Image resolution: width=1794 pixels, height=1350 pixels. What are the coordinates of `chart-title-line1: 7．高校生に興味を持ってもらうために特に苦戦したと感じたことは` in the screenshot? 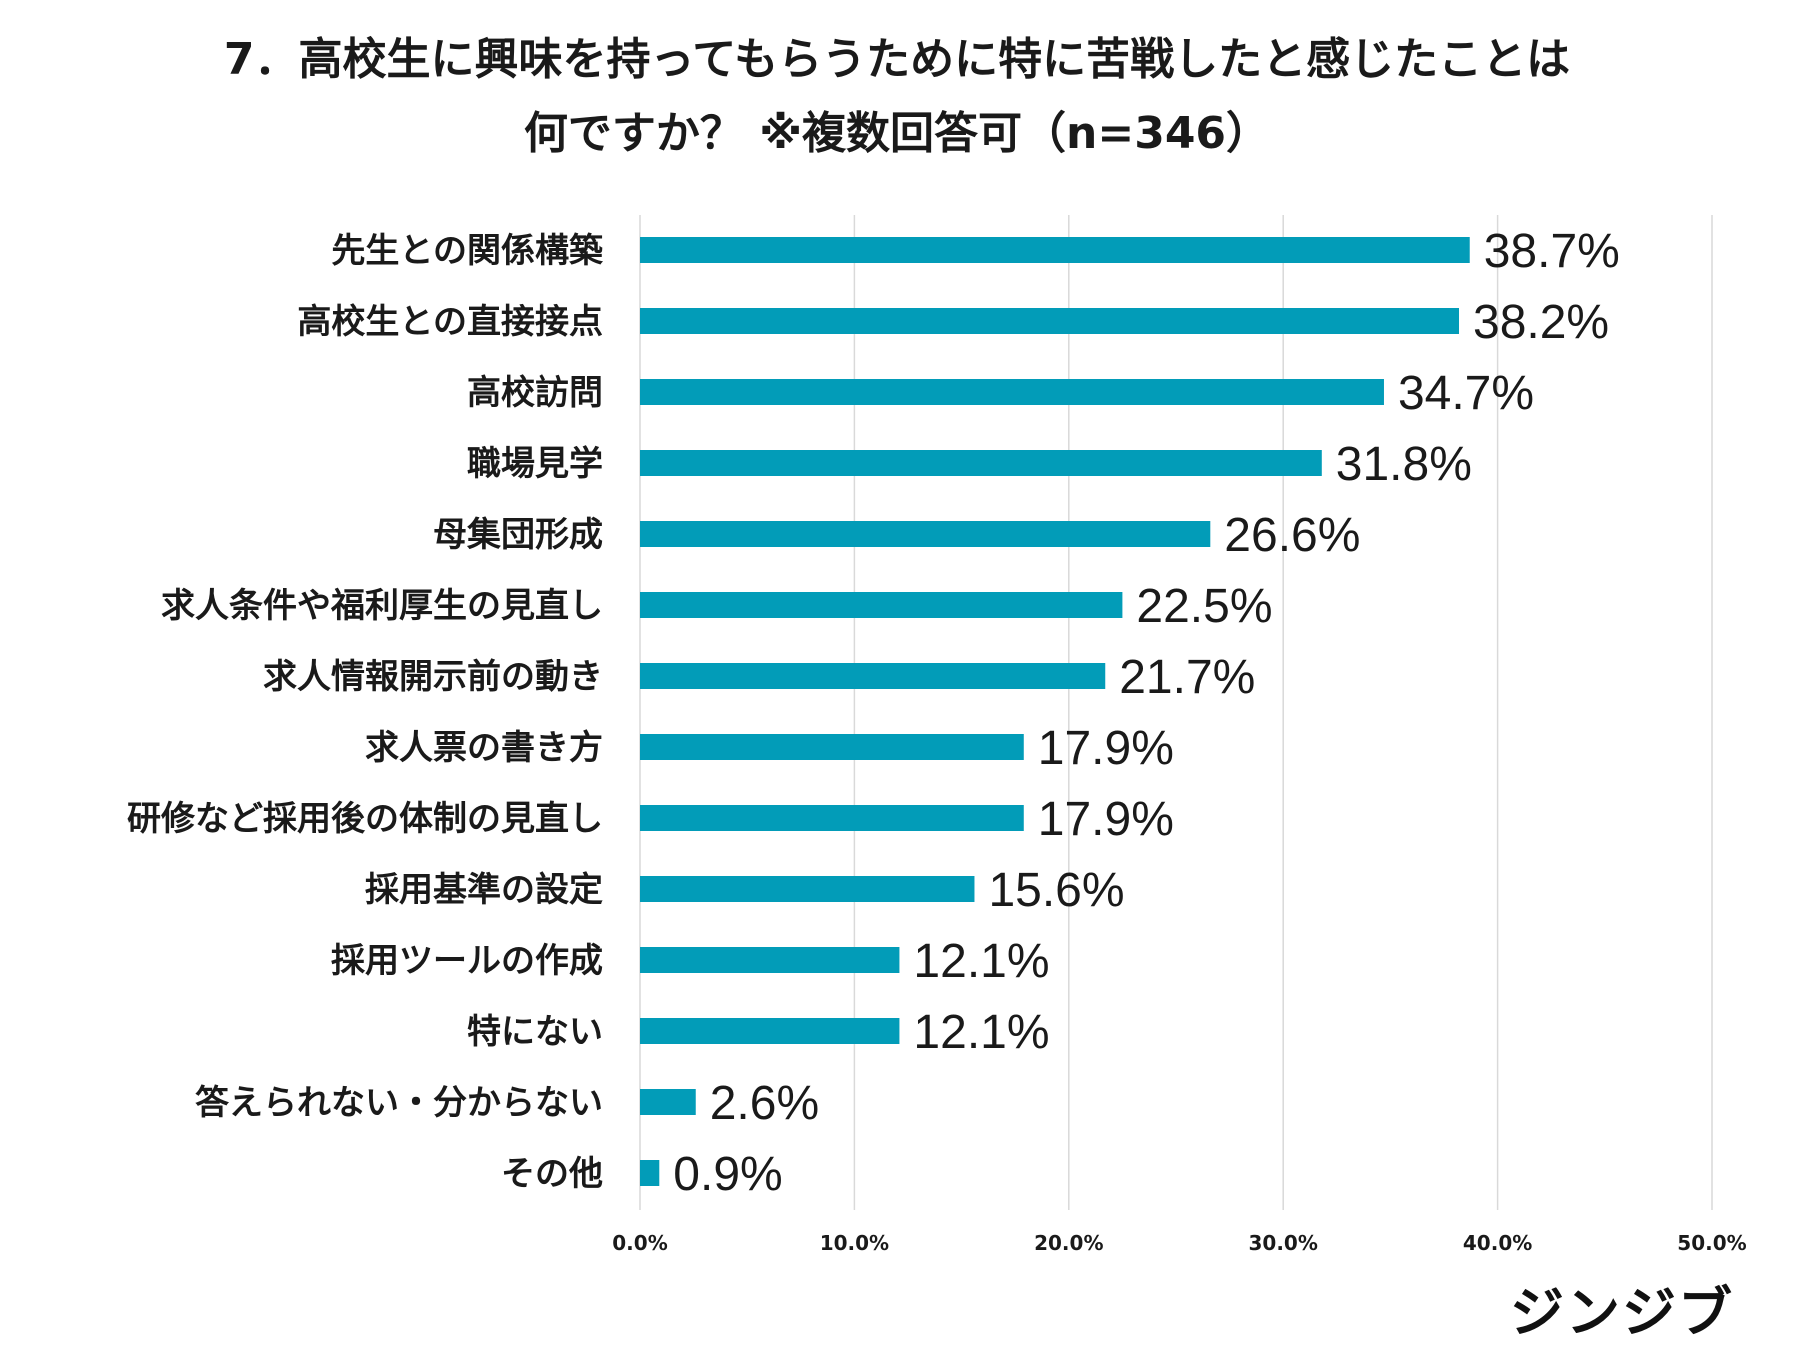 It's located at (897, 59).